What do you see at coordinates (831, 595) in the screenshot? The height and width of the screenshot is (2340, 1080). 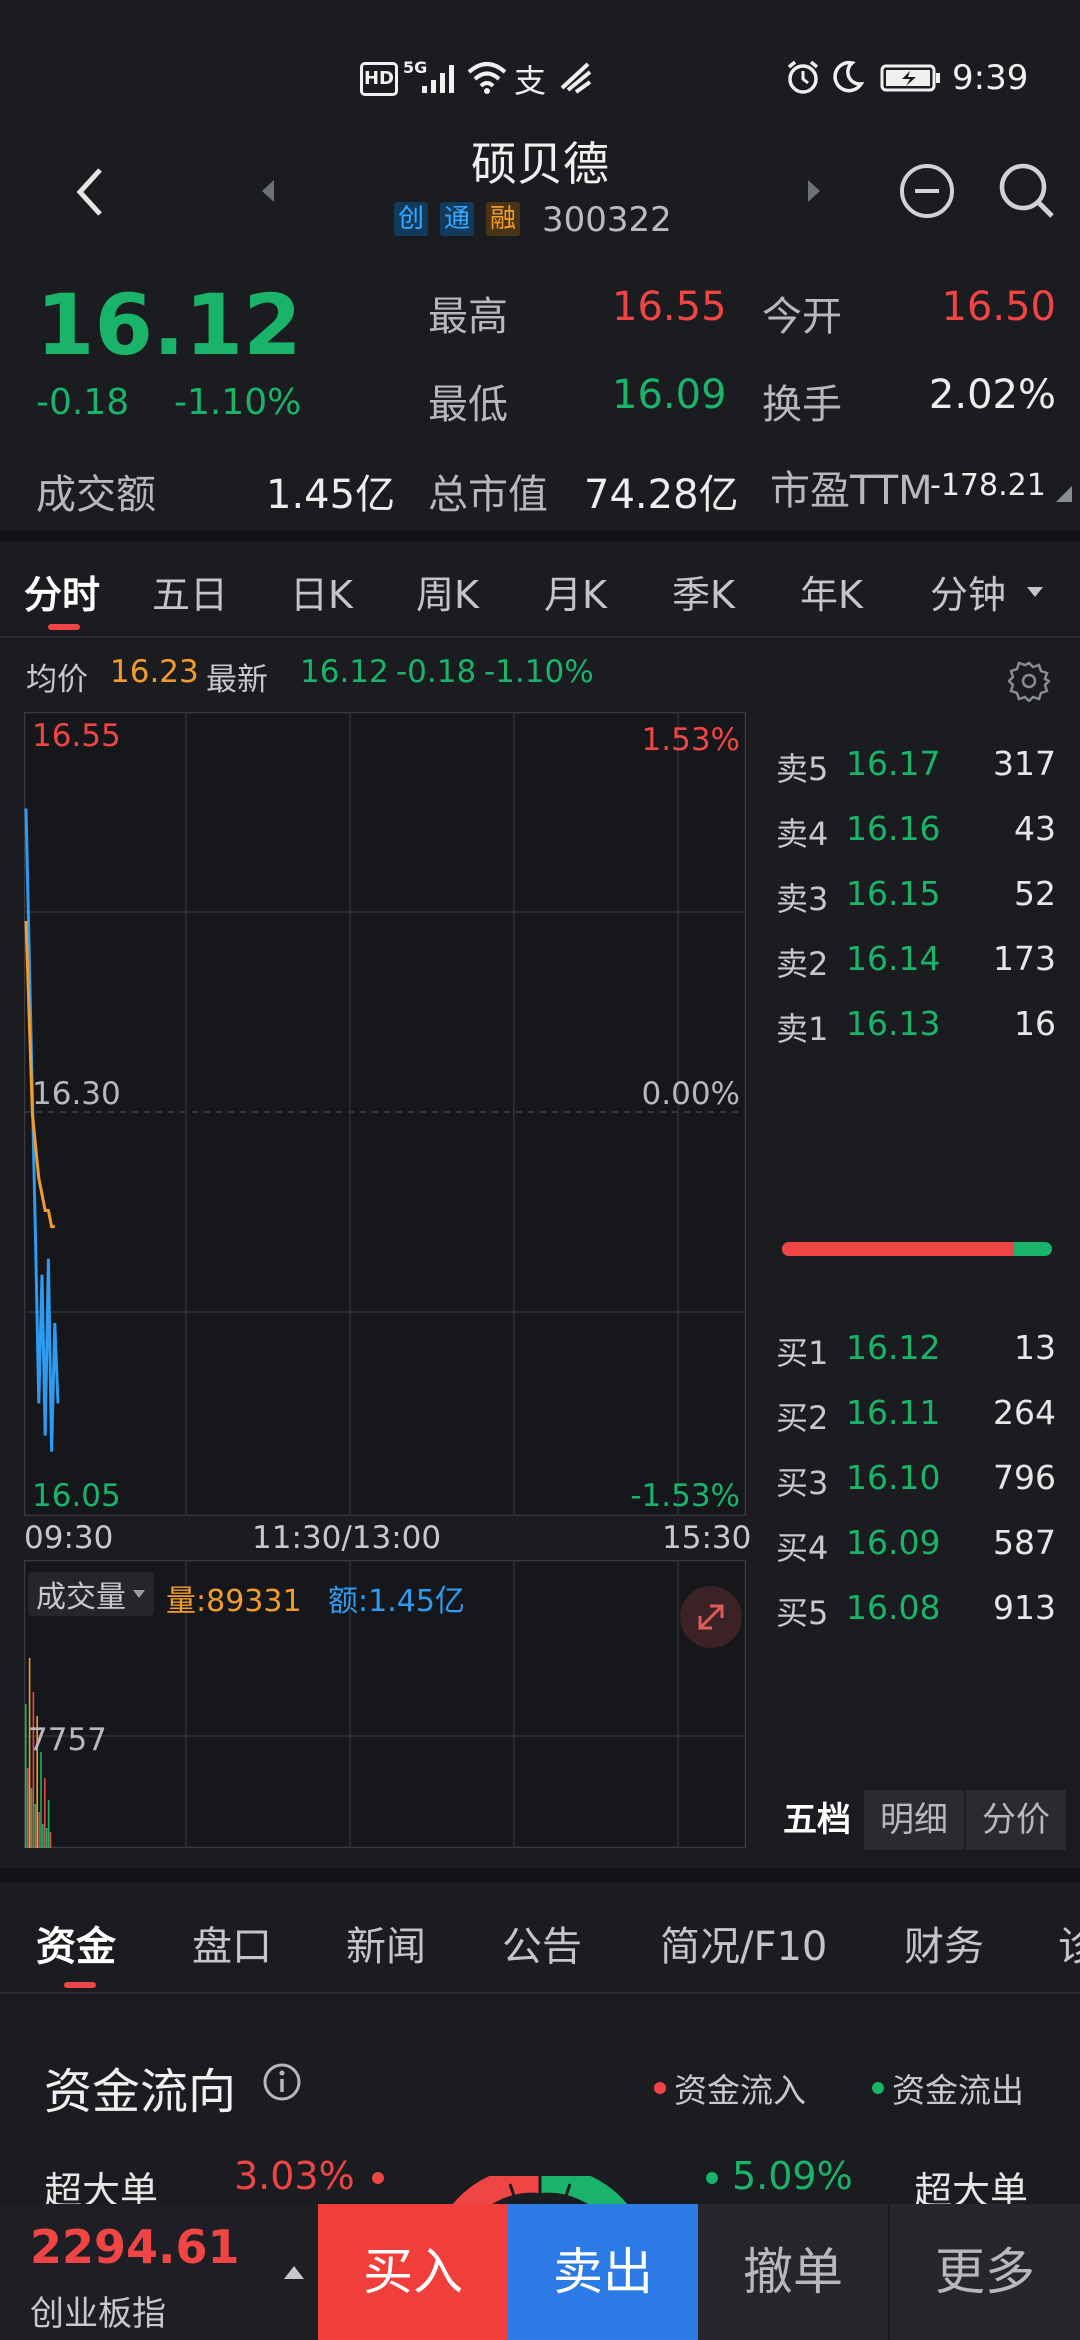 I see `tab-yearly-k: 年K` at bounding box center [831, 595].